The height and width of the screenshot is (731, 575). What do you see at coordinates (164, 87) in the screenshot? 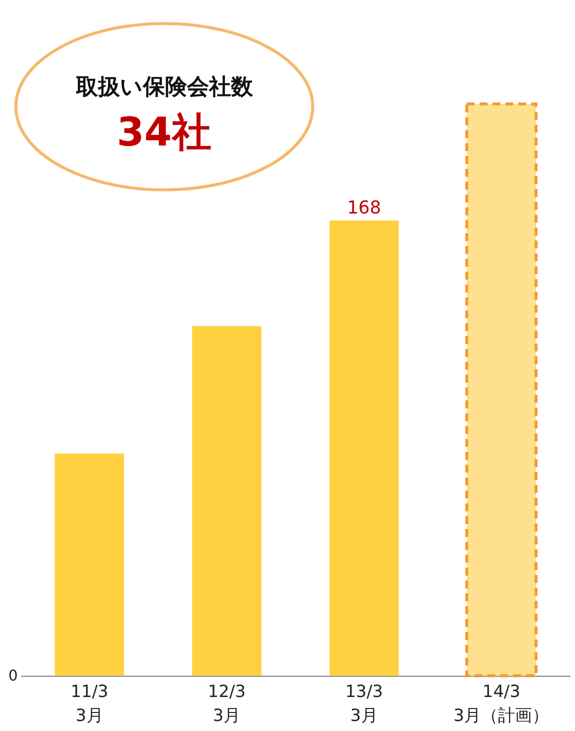
I see `text: 取扱い保険会社数` at bounding box center [164, 87].